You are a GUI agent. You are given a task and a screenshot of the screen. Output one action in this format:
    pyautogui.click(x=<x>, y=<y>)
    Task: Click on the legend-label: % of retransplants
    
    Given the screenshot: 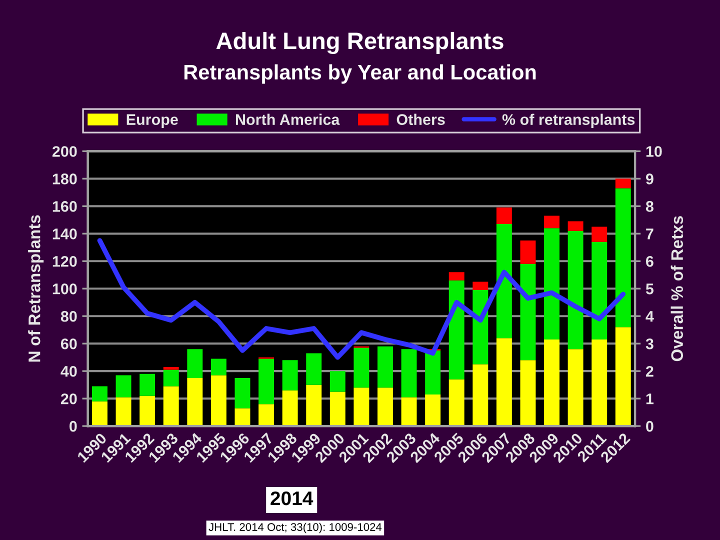 What is the action you would take?
    pyautogui.click(x=568, y=121)
    